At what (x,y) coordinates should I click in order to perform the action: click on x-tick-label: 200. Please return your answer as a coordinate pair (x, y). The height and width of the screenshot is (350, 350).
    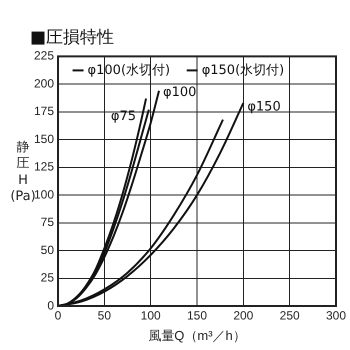
    Looking at the image, I should click on (243, 315).